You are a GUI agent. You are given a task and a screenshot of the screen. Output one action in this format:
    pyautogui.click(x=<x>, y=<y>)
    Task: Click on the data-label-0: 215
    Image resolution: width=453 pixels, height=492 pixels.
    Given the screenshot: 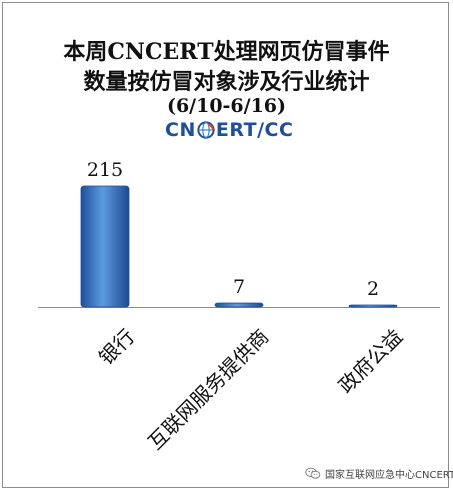 What is the action you would take?
    pyautogui.click(x=105, y=170)
    